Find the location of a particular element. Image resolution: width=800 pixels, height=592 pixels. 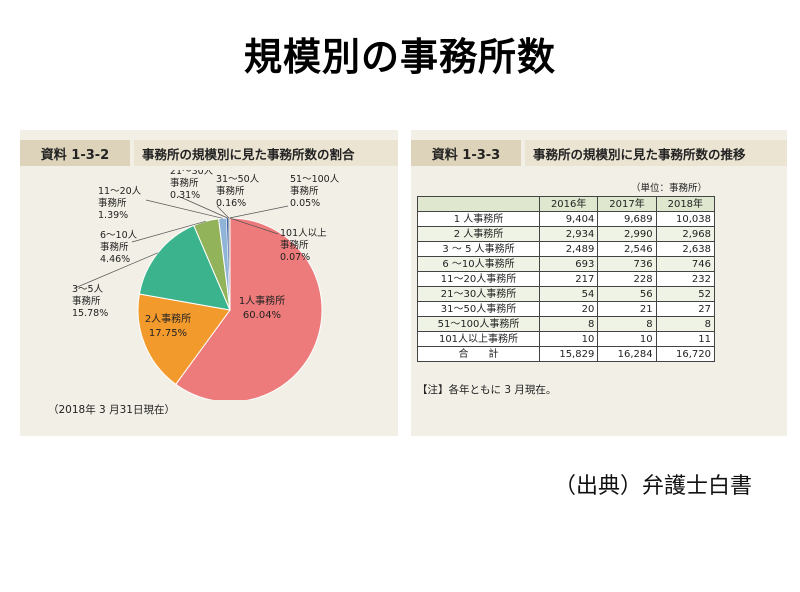

row-label: 1 人事務所 is located at coordinates (478, 219).